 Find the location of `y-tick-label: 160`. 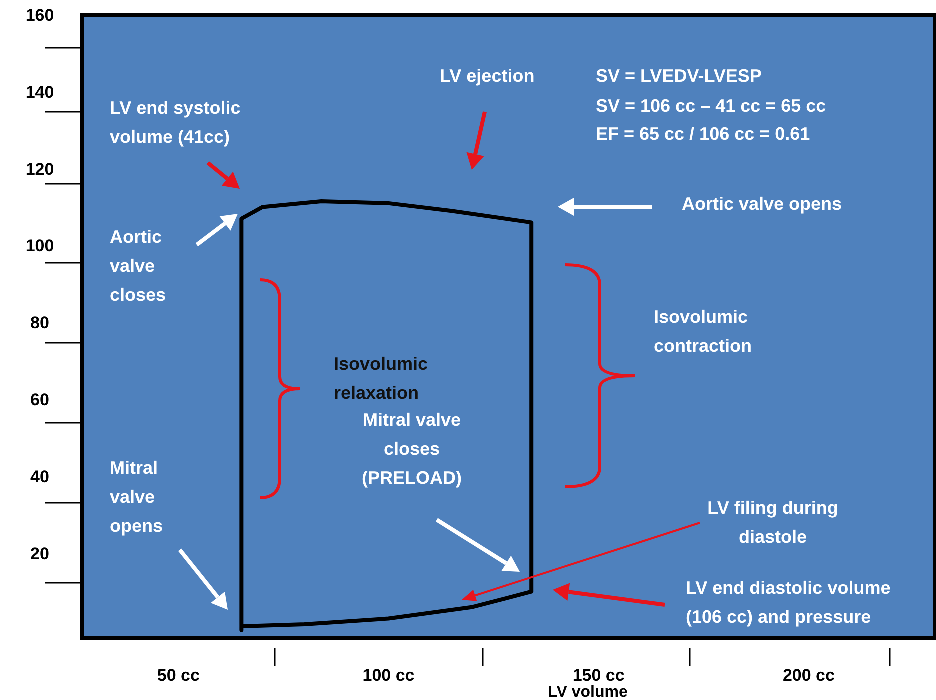

y-tick-label: 160 is located at coordinates (40, 15).